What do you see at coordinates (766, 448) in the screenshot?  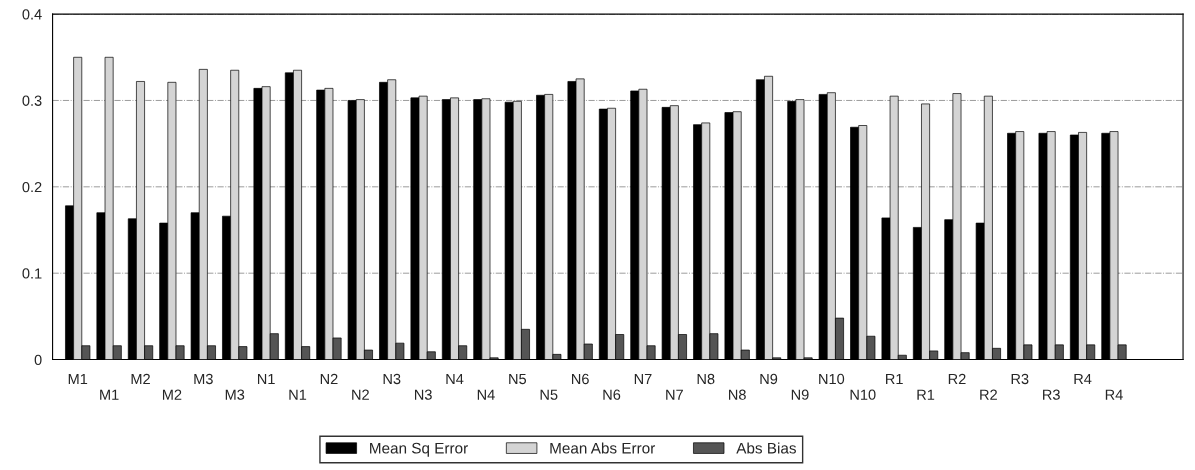 I see `legend-label: Abs Bias` at bounding box center [766, 448].